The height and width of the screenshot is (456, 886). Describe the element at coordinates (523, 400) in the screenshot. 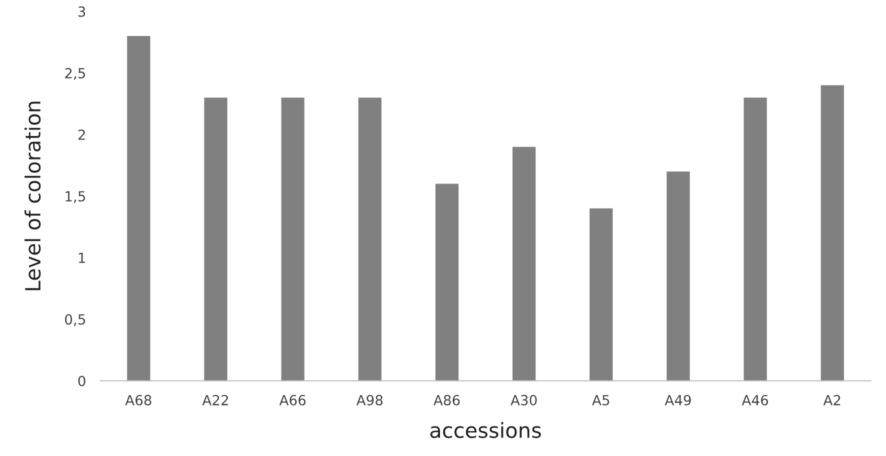

I see `x-tick-label: A30` at that location.